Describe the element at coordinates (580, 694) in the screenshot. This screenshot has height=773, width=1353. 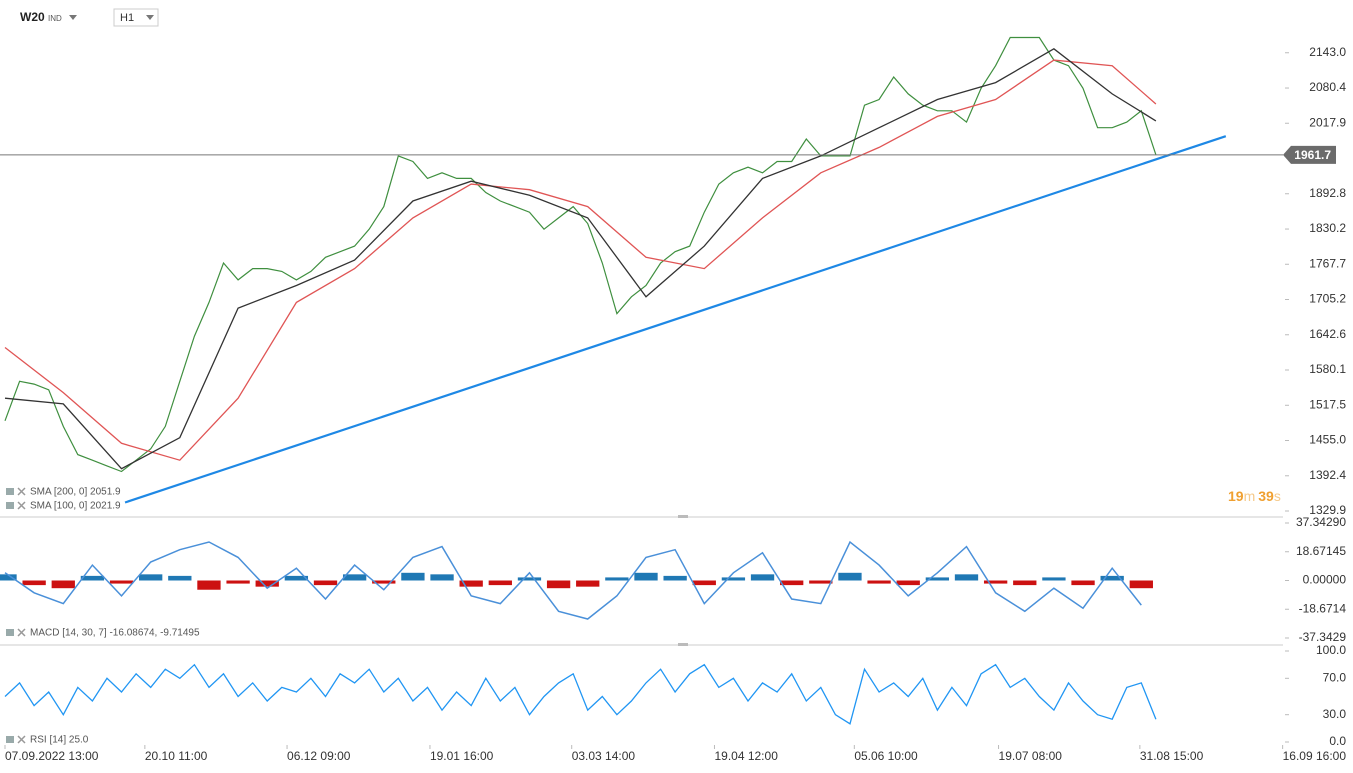
I see `indicator-line` at that location.